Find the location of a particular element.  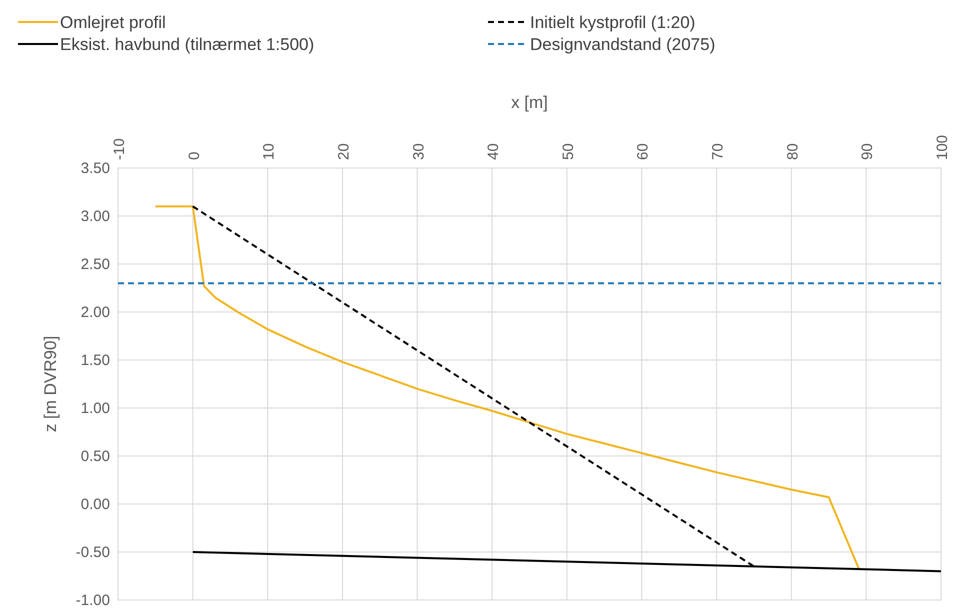

y-tick-label: 3.00 is located at coordinates (95, 216).